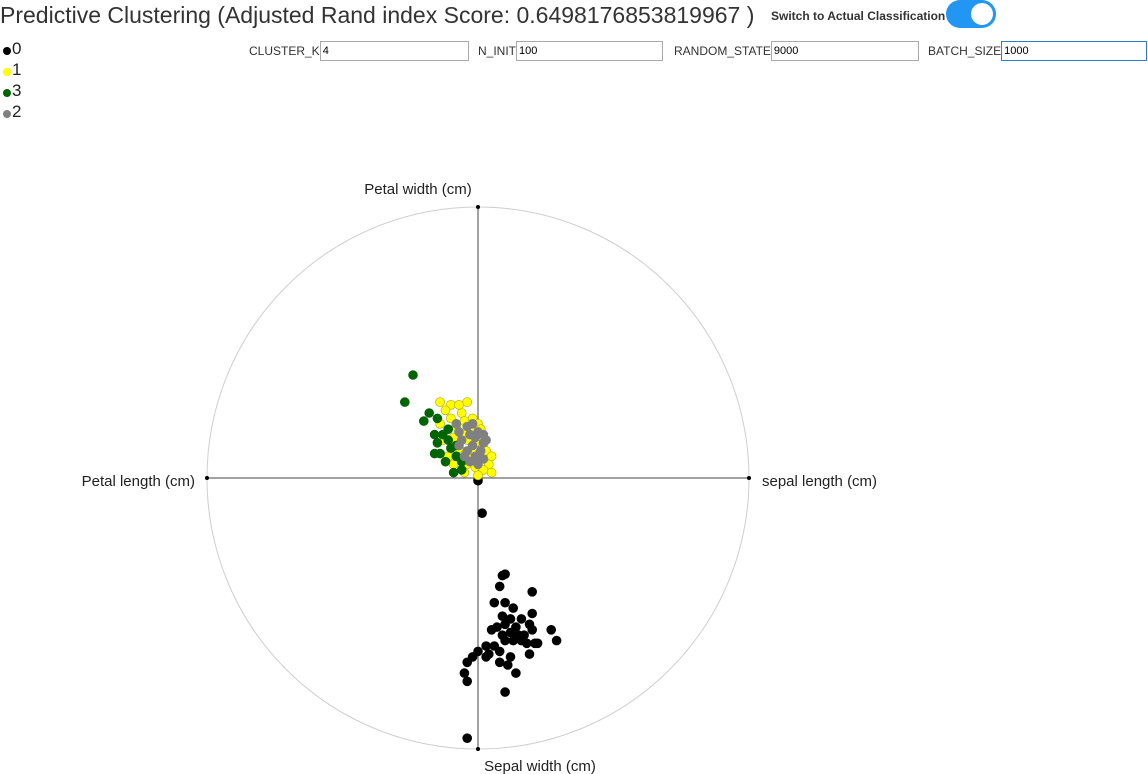 The height and width of the screenshot is (774, 1148). I want to click on n-init-label: N_INIT, so click(497, 51).